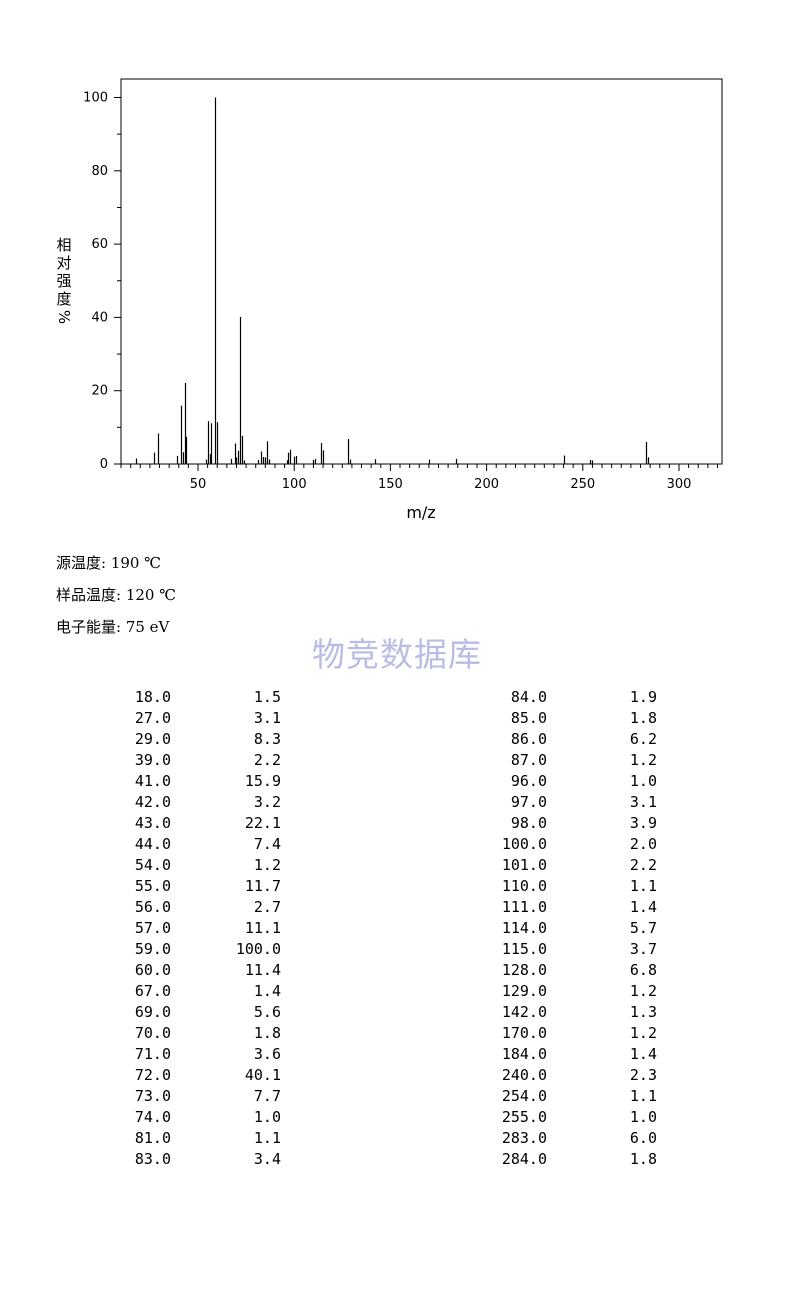 The image size is (794, 1304). I want to click on condition-label: 源温度:, so click(83, 563).